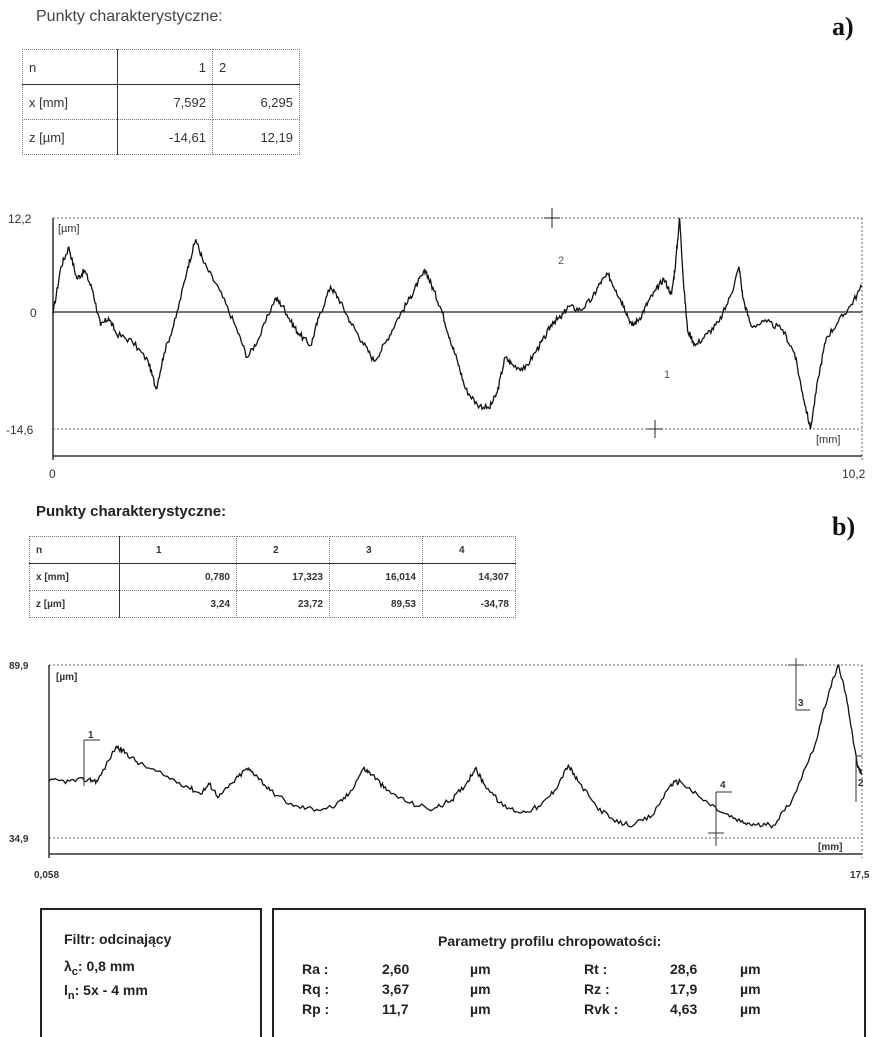 The image size is (880, 1037). What do you see at coordinates (844, 526) in the screenshot?
I see `panel-b-letter: b)` at bounding box center [844, 526].